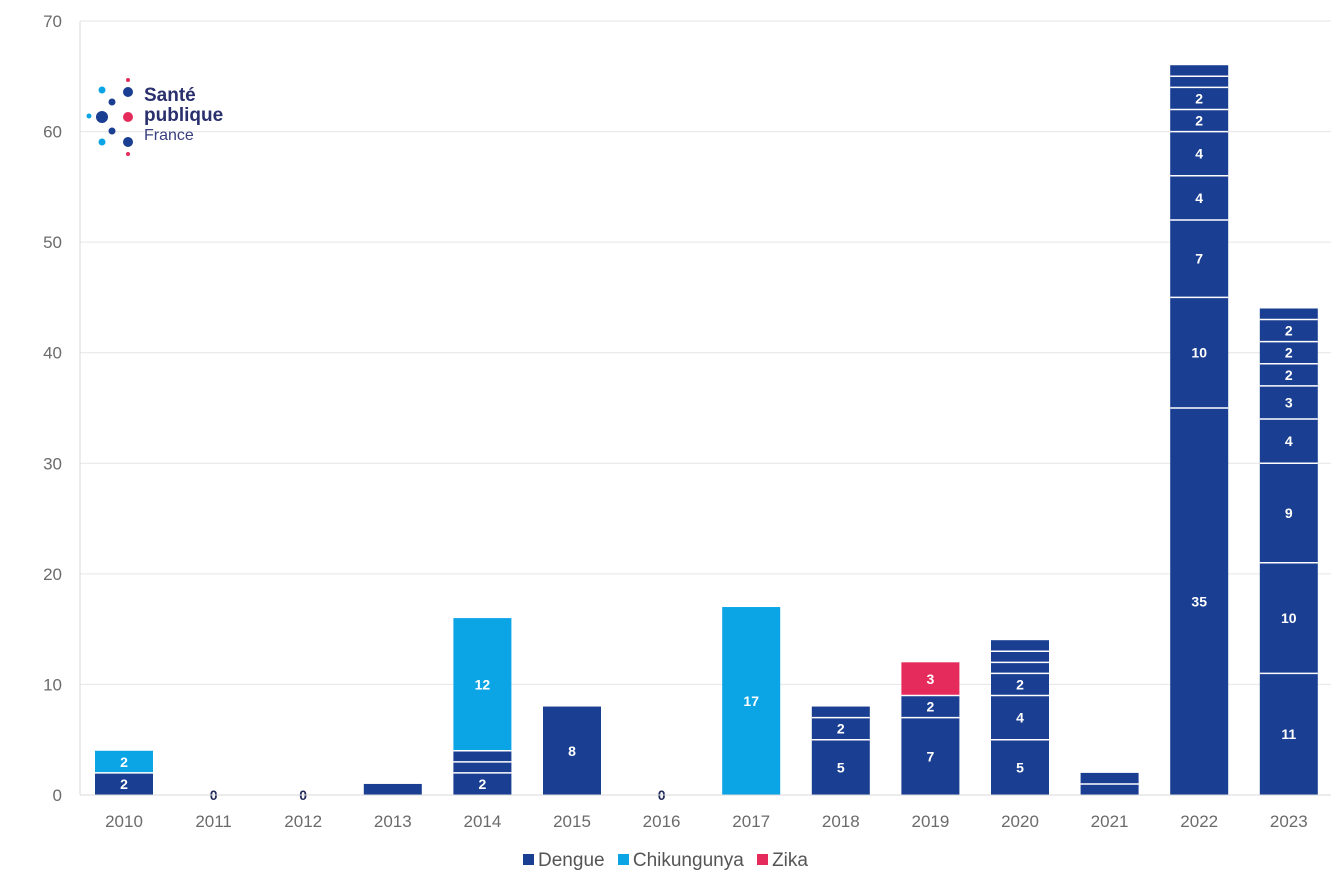 The height and width of the screenshot is (874, 1331). I want to click on x-tick-label: 2011, so click(213, 821).